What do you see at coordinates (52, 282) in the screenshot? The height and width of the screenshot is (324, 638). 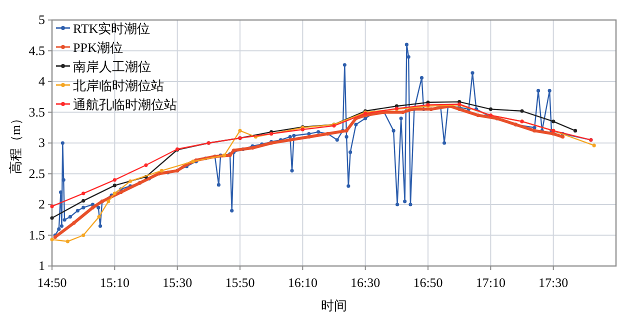 I see `x-tick-label: 14:50` at bounding box center [52, 282].